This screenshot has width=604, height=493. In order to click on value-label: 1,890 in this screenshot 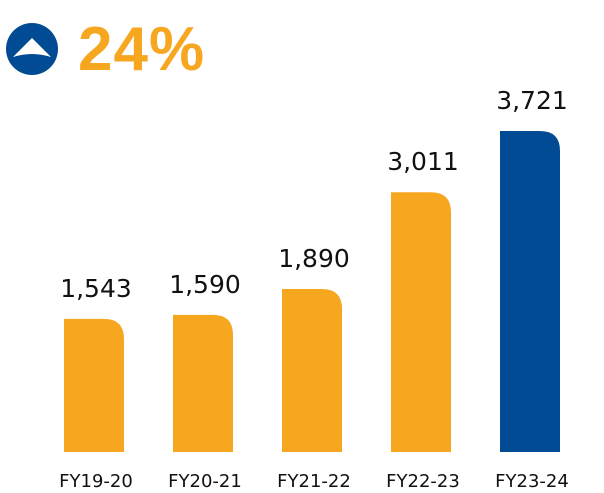, I will do `click(314, 258)`.